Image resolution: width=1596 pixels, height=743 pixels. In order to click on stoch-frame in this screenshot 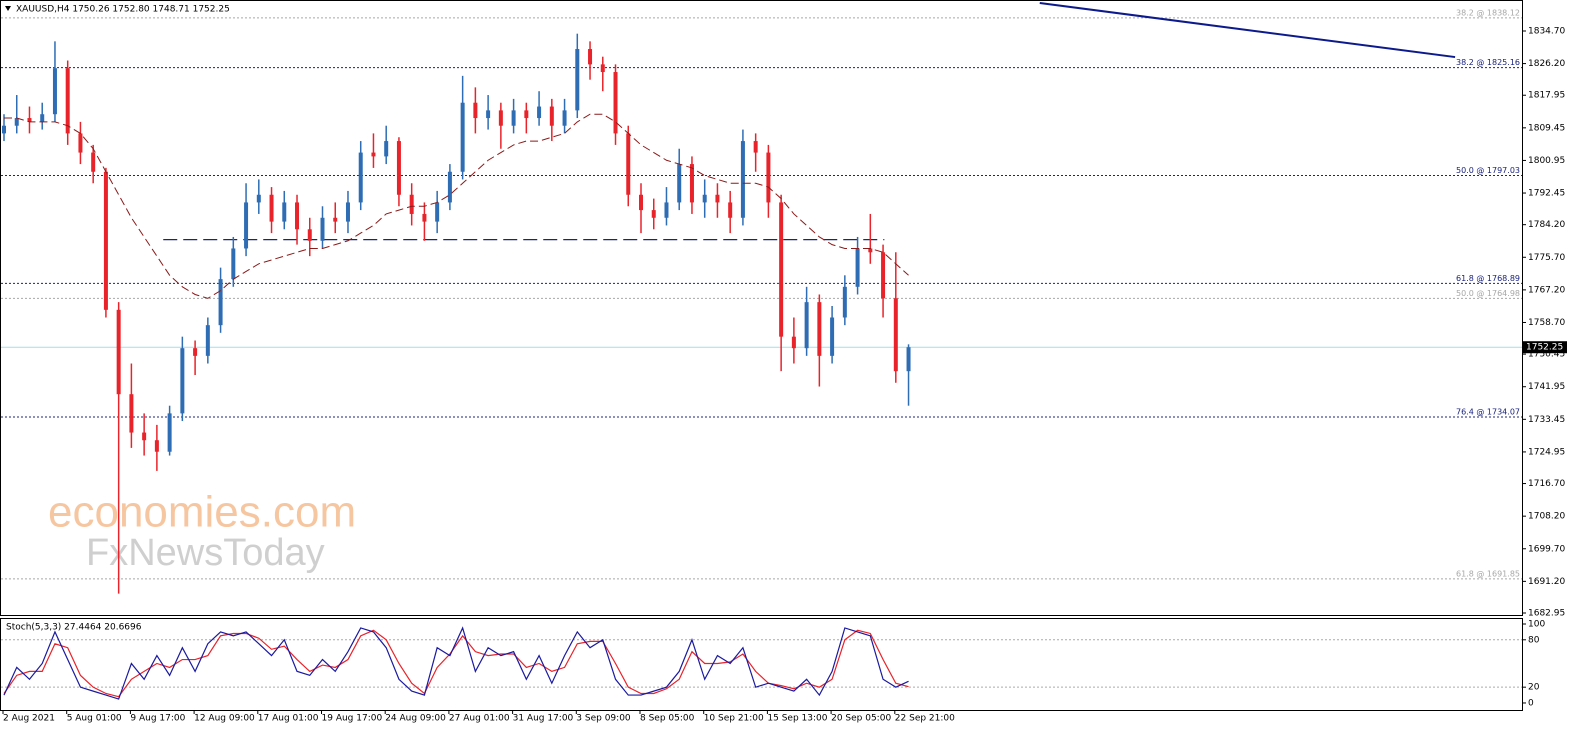, I will do `click(761, 664)`.